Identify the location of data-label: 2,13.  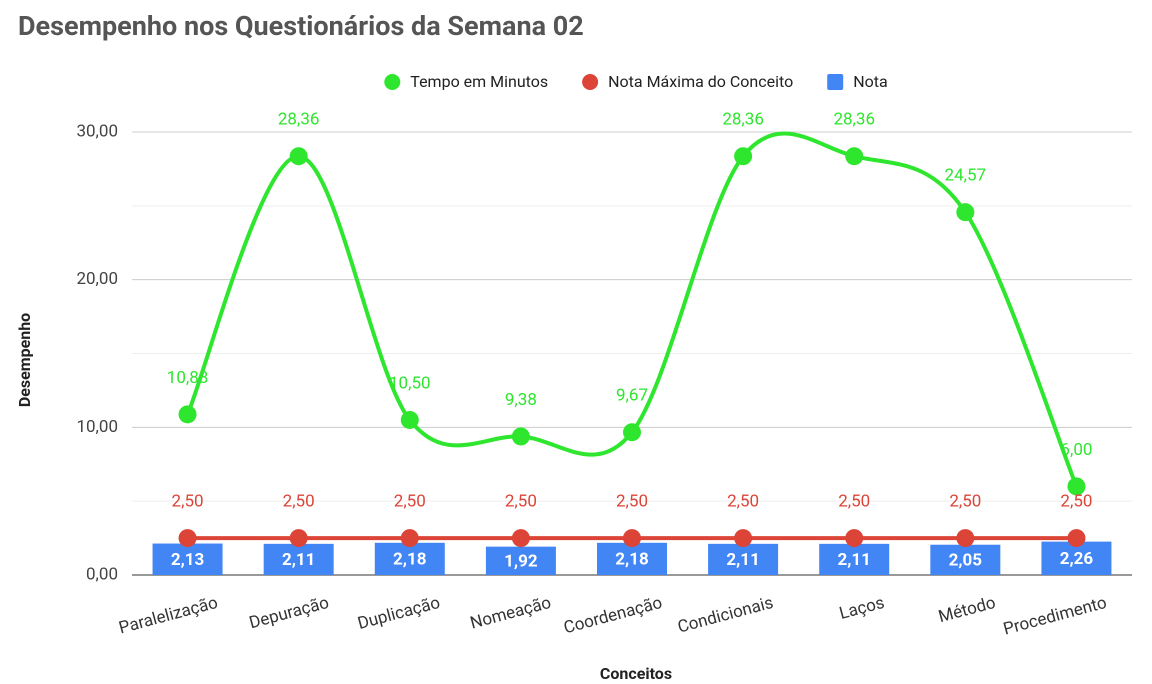
(187, 560).